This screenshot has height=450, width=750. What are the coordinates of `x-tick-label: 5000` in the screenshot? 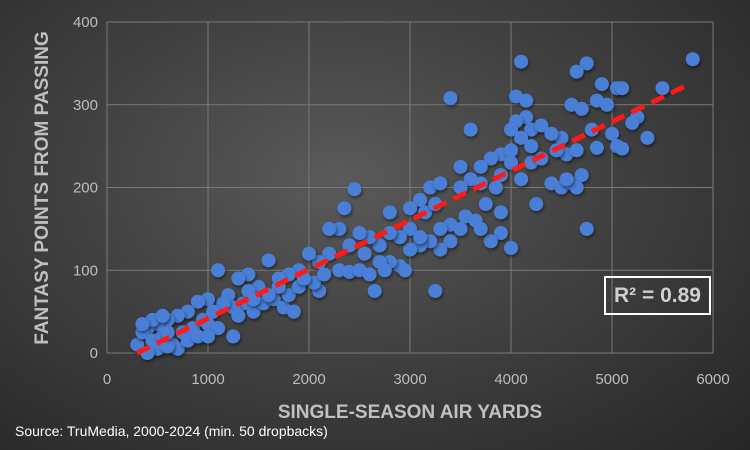 It's located at (611, 379).